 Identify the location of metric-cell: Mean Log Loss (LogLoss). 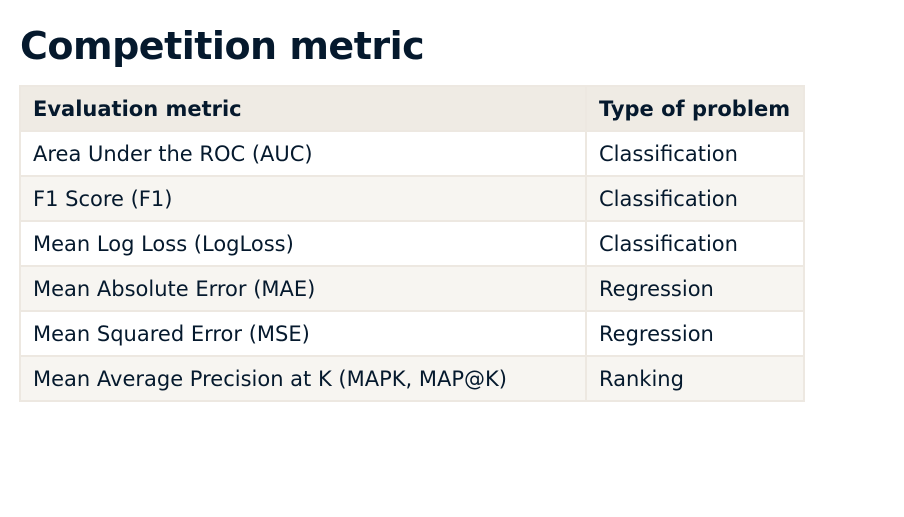
(303, 243).